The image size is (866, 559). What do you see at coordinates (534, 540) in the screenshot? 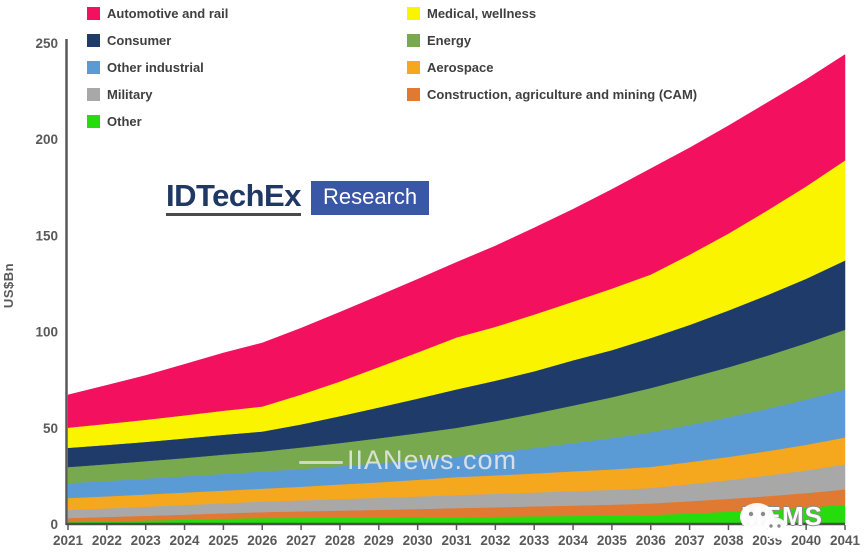
I see `x-tick-label: 2033` at bounding box center [534, 540].